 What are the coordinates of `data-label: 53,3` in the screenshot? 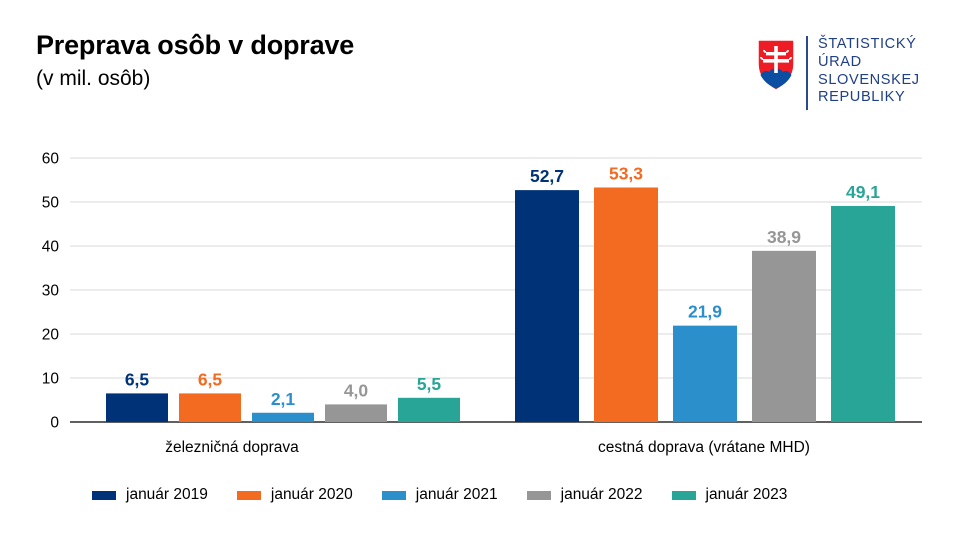 It's located at (626, 173).